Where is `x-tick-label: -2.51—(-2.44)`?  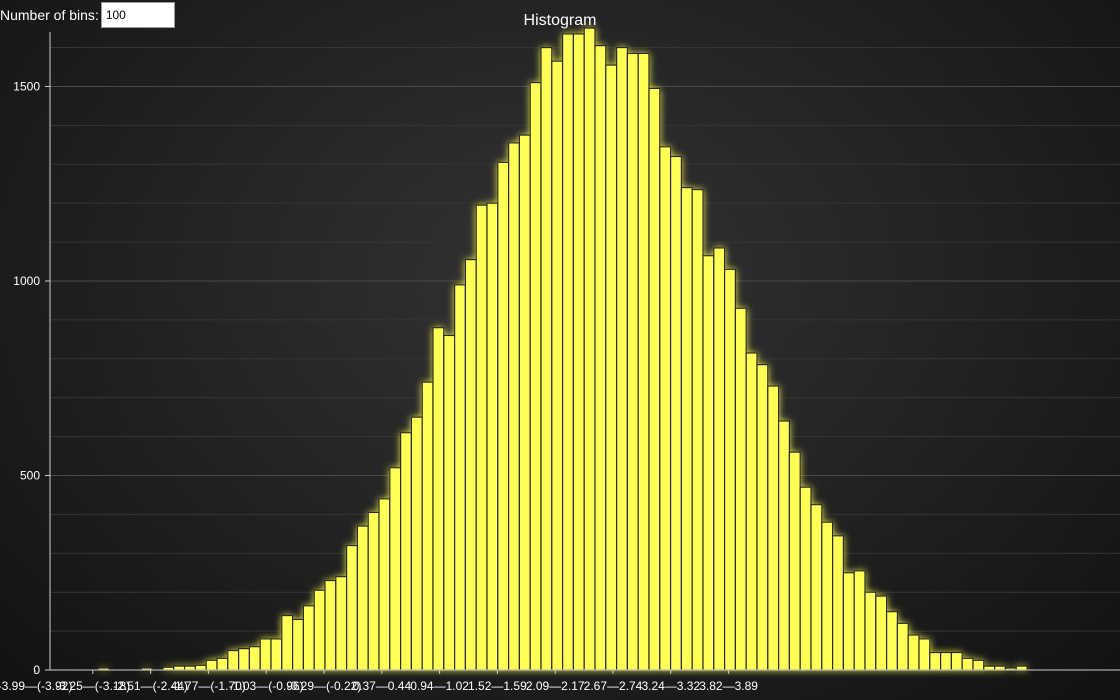
x-tick-label: -2.51—(-2.44) is located at coordinates (150, 686).